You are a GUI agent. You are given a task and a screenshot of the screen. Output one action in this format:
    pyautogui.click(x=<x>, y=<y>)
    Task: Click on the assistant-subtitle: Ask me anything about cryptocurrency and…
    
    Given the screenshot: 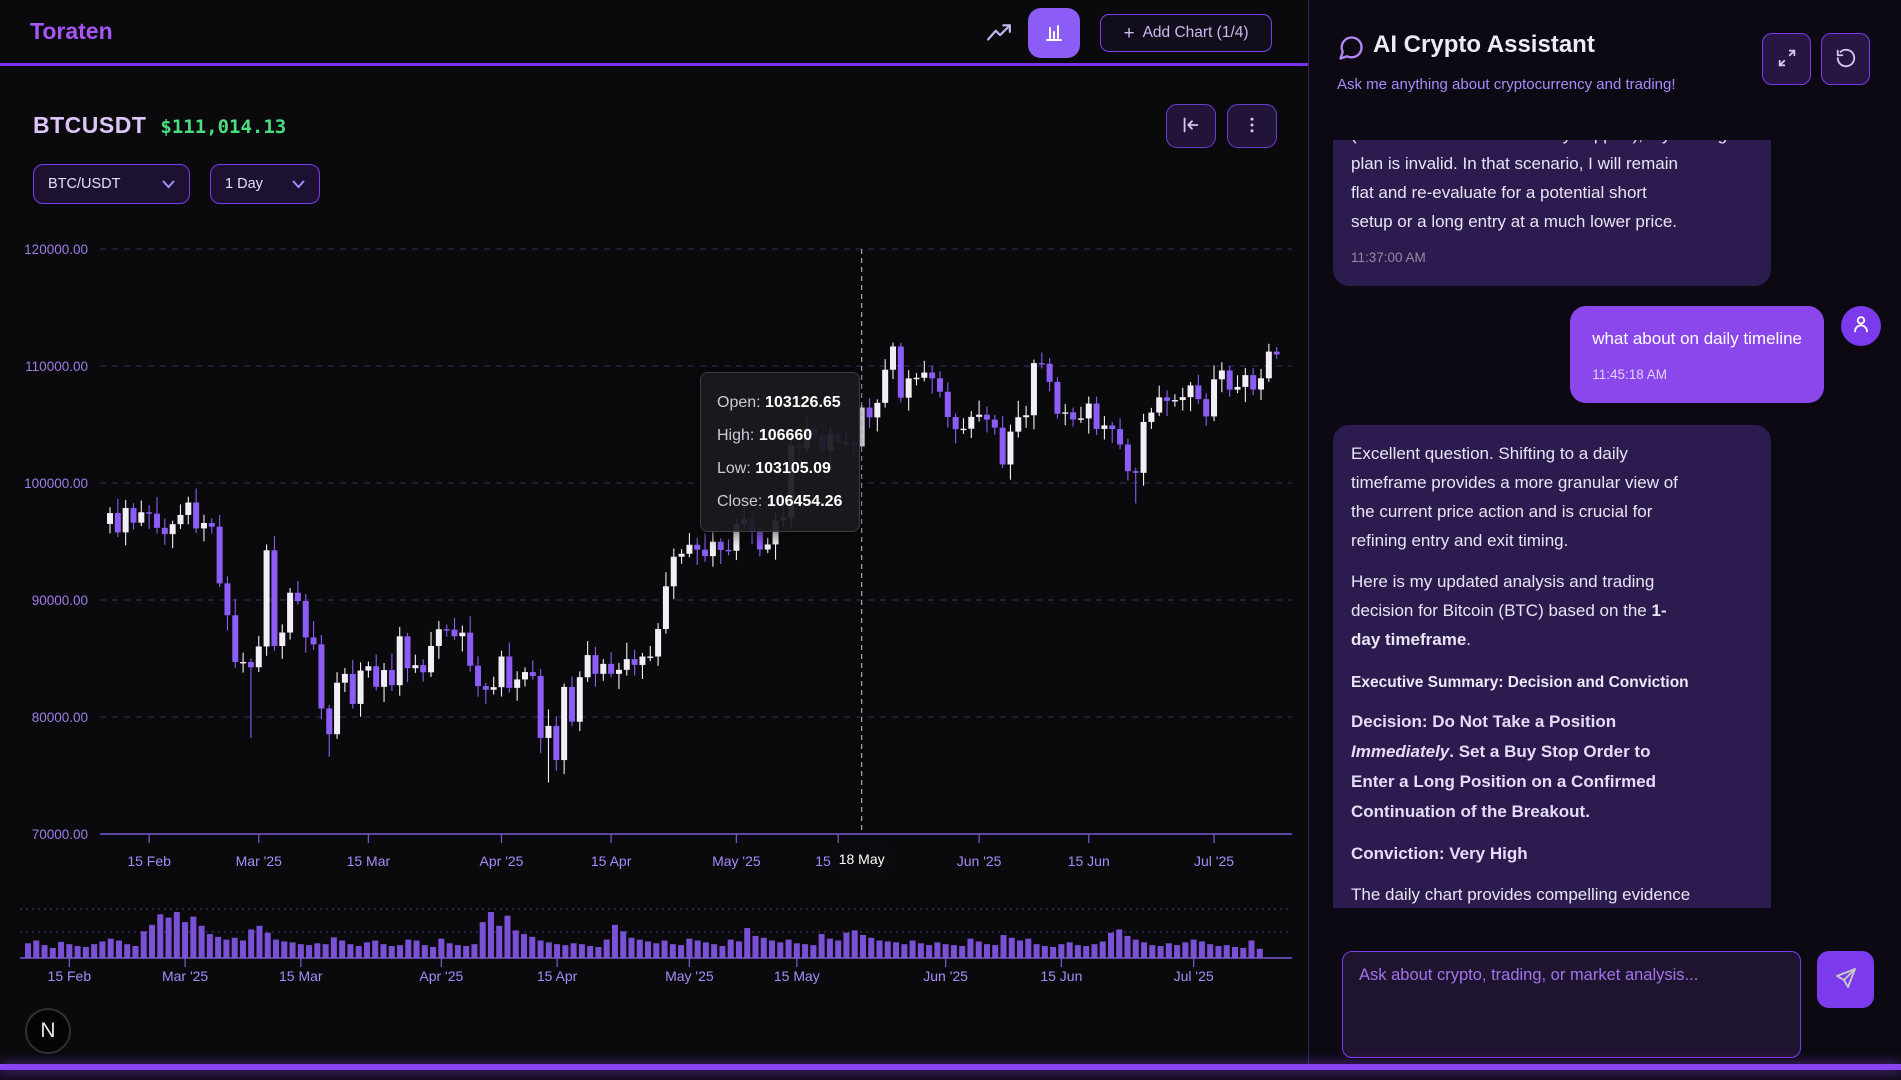 What is the action you would take?
    pyautogui.click(x=1506, y=84)
    